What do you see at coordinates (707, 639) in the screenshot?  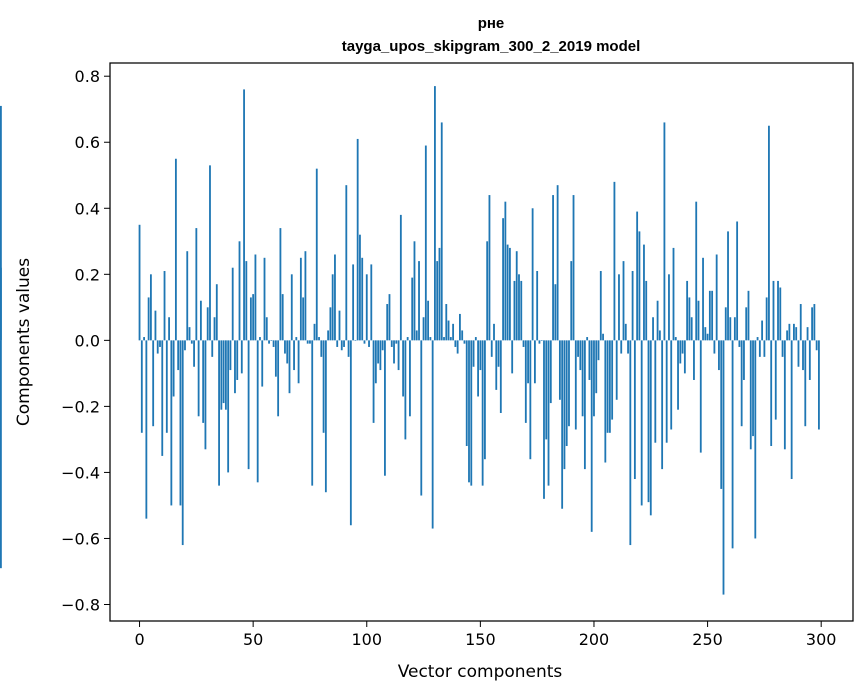 I see `x-tick-label: 250` at bounding box center [707, 639].